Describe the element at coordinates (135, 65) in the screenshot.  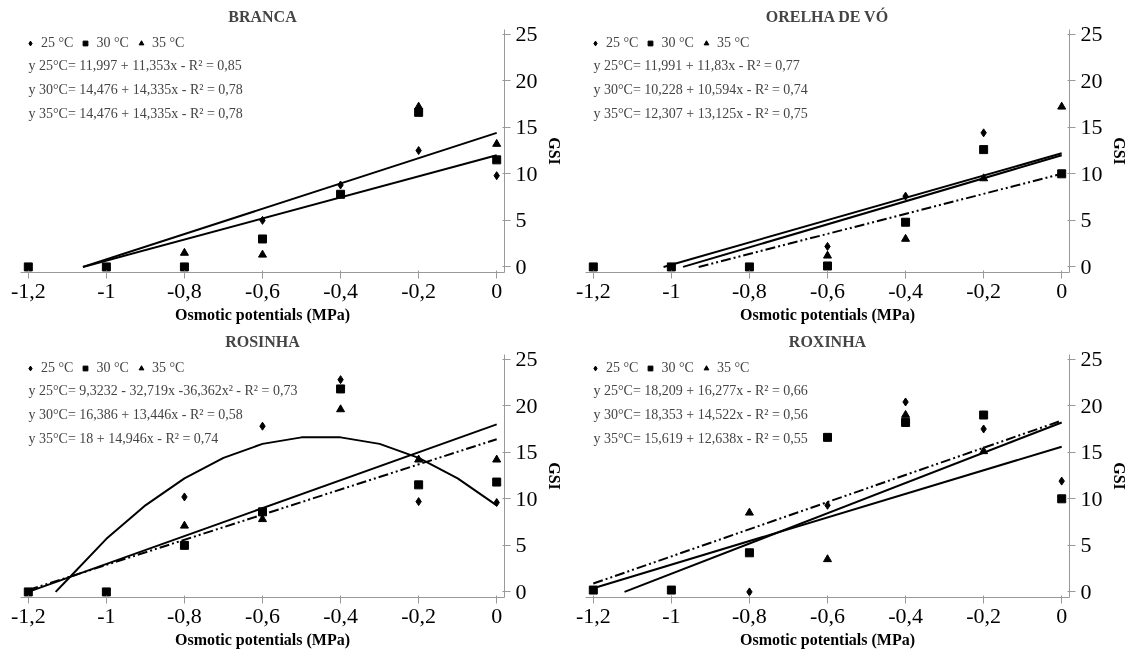
I see `annotation: y 25°C= 11,997 + 11,353x - R² = 0,85` at that location.